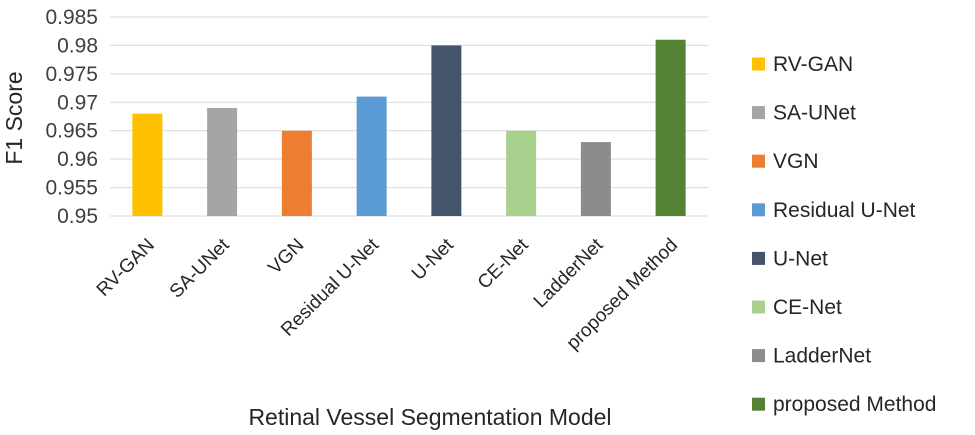 Image resolution: width=975 pixels, height=435 pixels. I want to click on y-tick-label: 0.975, so click(71, 74).